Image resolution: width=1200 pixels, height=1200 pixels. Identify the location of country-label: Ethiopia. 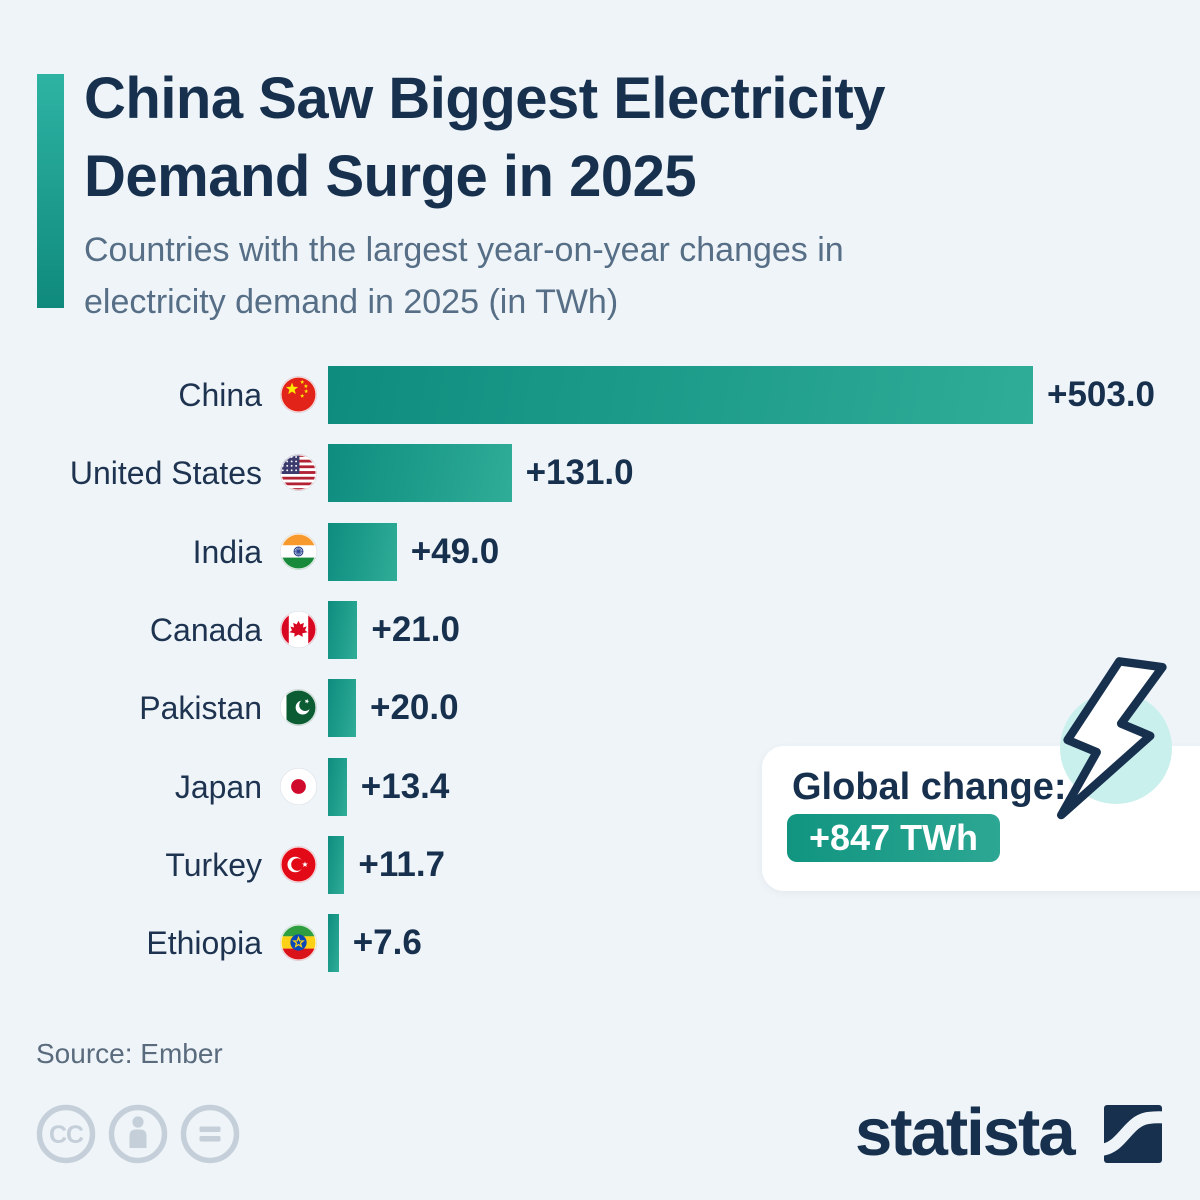
(204, 943).